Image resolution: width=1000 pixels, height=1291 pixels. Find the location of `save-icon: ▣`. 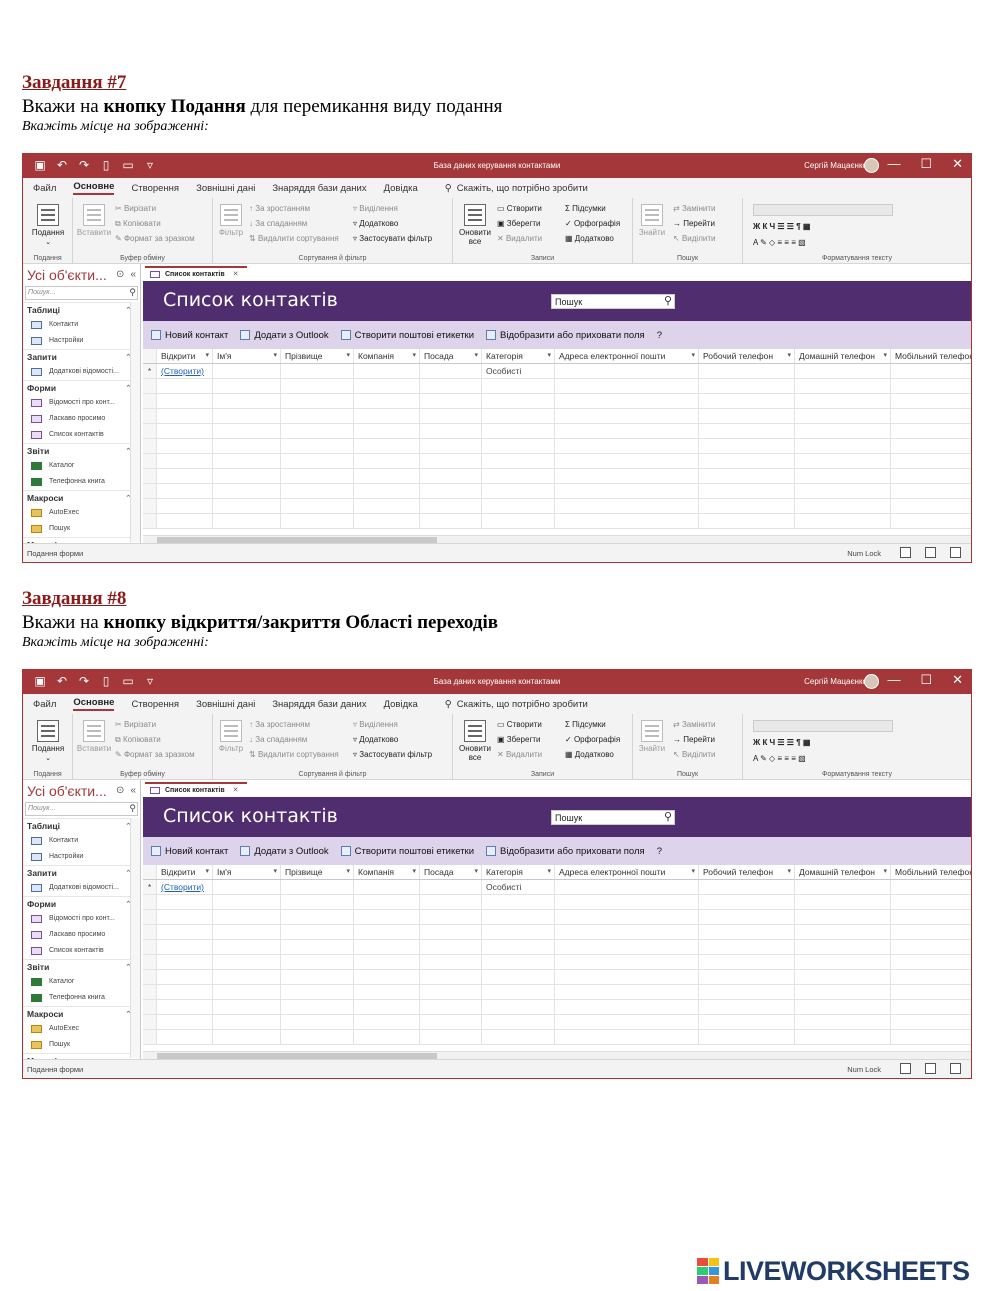

save-icon: ▣ is located at coordinates (40, 681).